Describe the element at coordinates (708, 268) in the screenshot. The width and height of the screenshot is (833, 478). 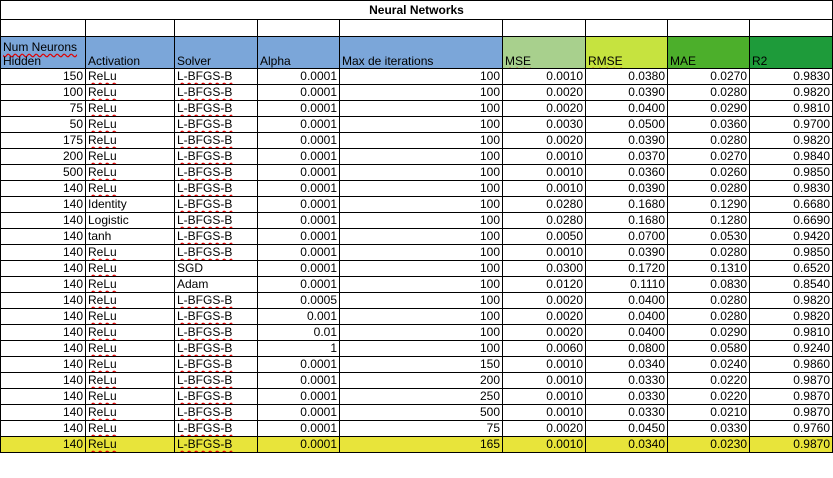
I see `cell-mae: 0.1310` at that location.